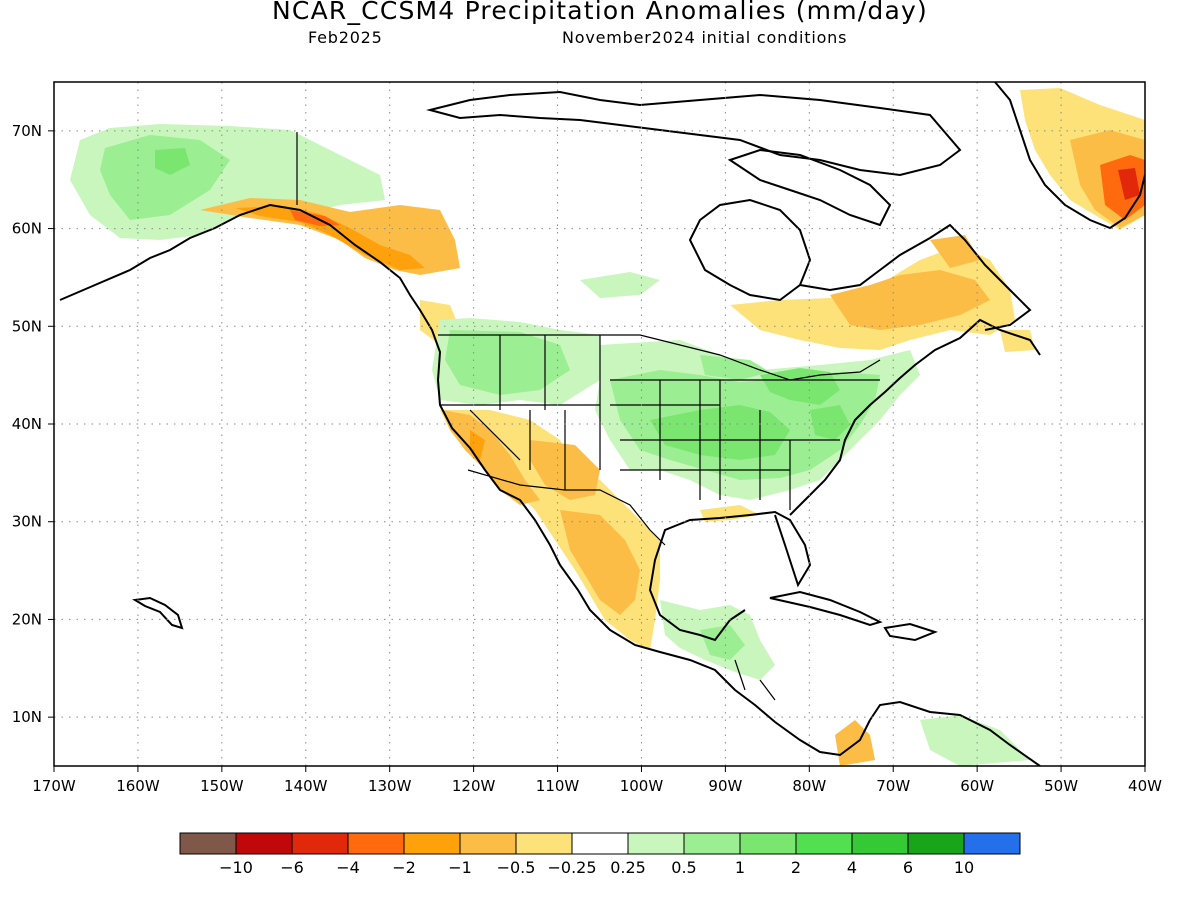 This screenshot has height=900, width=1200. I want to click on lon-tick-label: 90W, so click(725, 786).